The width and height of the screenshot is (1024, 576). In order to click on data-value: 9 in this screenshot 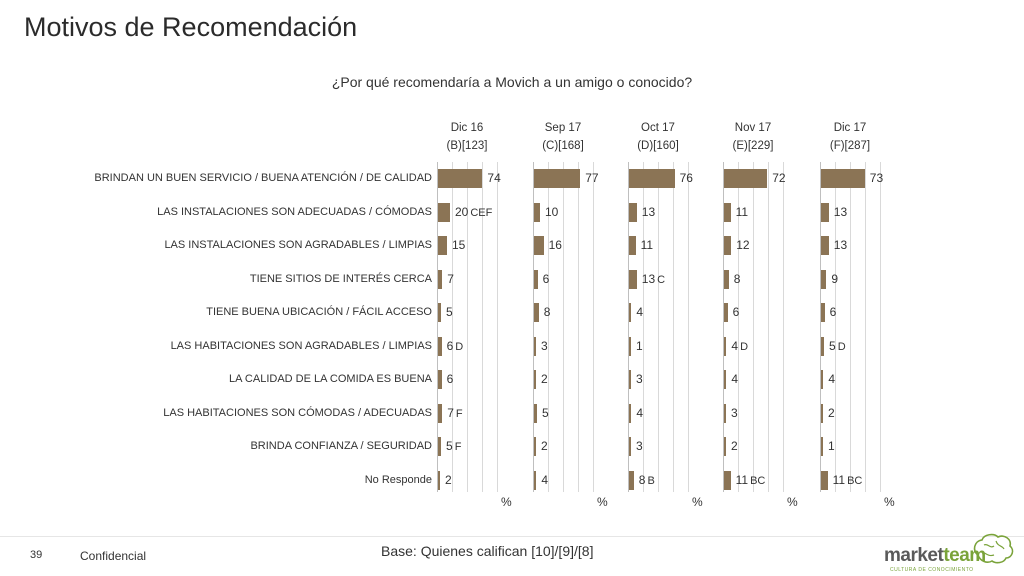, I will do `click(835, 278)`.